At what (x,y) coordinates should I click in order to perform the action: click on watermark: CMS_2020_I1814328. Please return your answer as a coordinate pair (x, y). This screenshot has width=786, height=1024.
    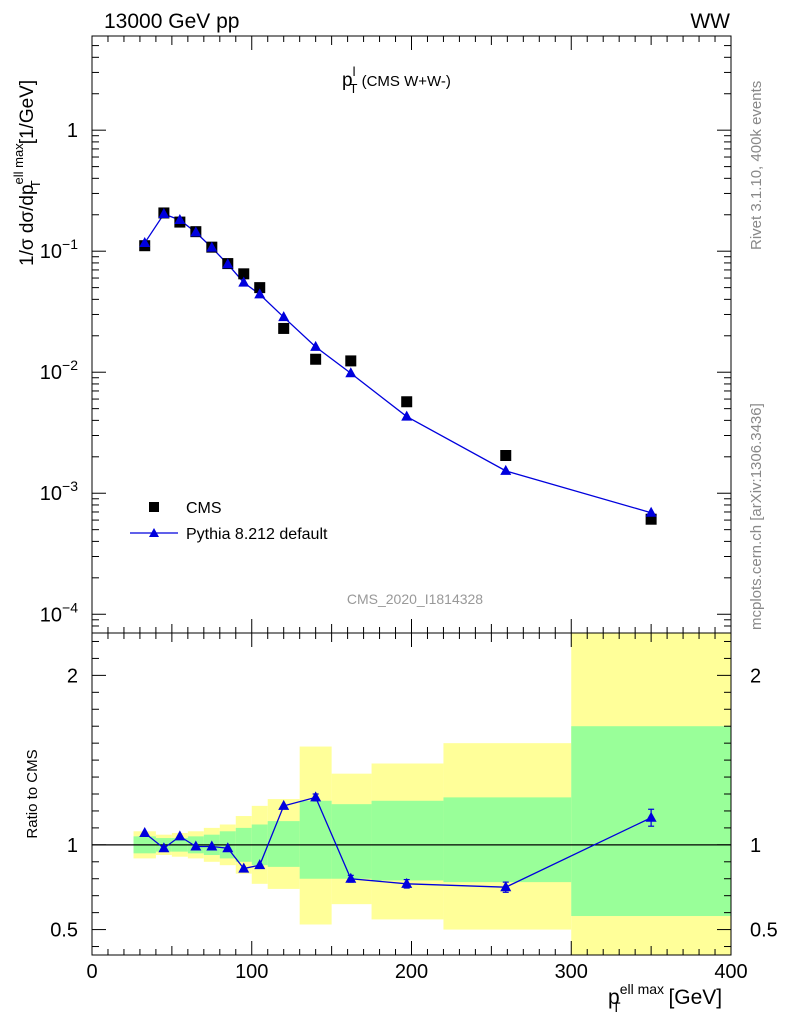
    Looking at the image, I should click on (415, 599).